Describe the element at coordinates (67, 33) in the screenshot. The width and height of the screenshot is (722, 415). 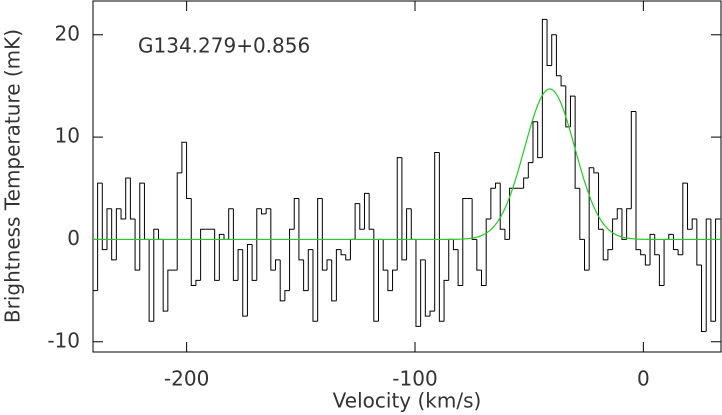
I see `y-tick-label: 20` at that location.